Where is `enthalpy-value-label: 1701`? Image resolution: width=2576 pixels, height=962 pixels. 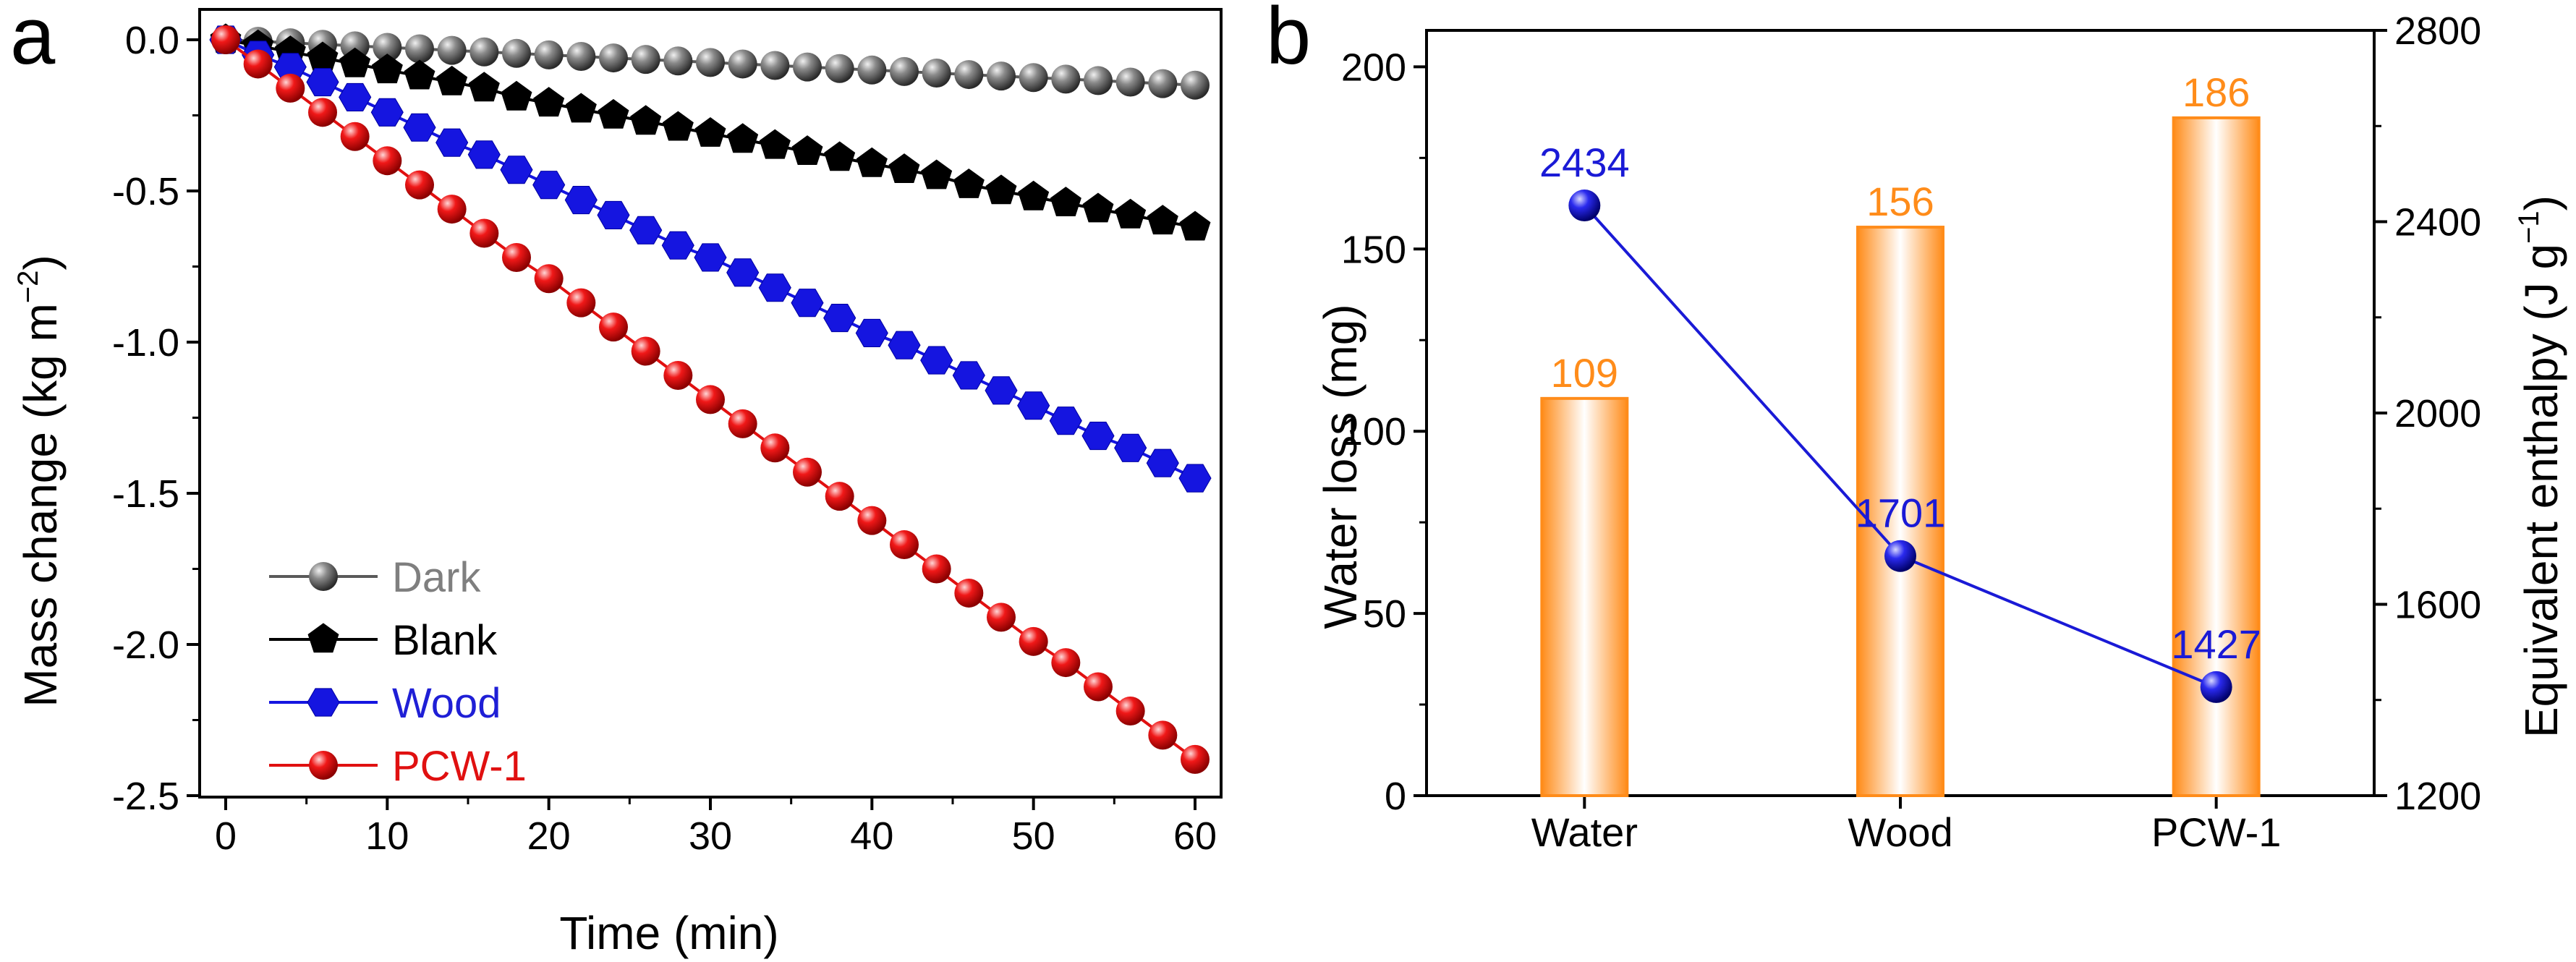
enthalpy-value-label: 1701 is located at coordinates (1901, 513).